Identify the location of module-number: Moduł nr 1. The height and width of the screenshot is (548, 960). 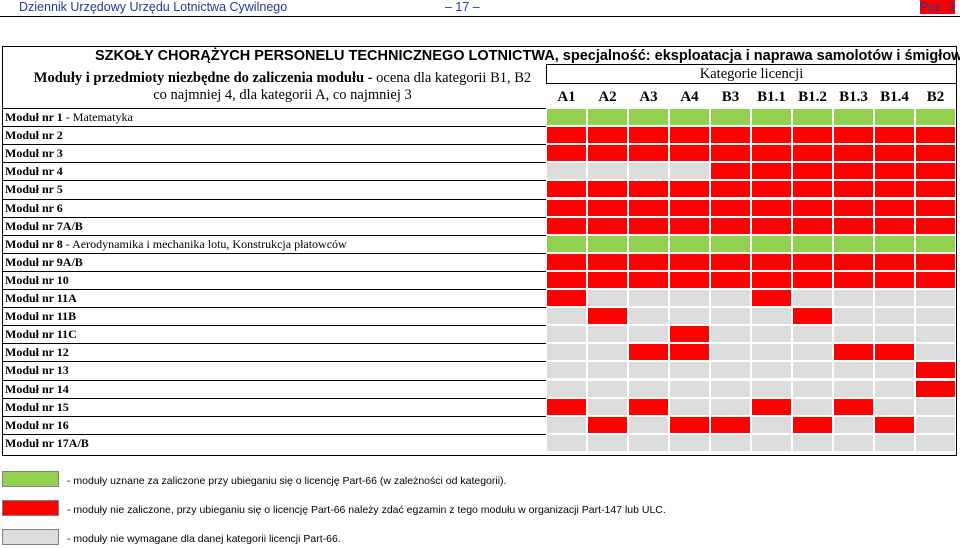
(34, 117).